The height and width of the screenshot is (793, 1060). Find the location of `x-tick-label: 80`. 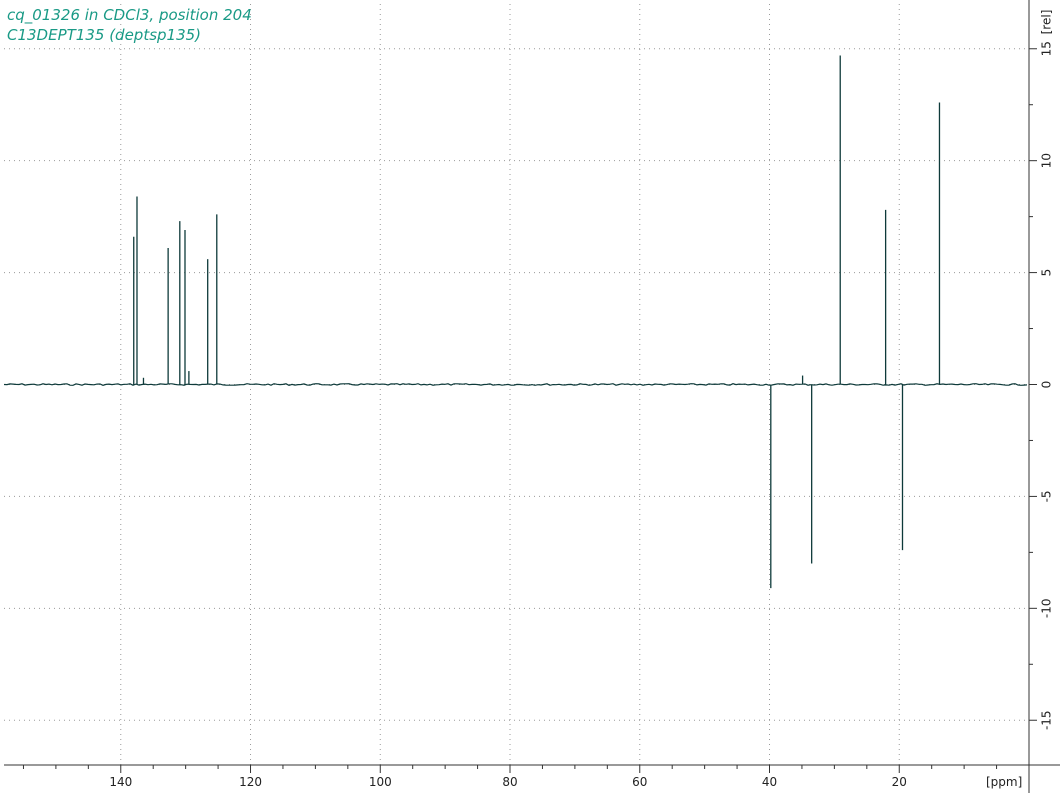

x-tick-label: 80 is located at coordinates (509, 782).